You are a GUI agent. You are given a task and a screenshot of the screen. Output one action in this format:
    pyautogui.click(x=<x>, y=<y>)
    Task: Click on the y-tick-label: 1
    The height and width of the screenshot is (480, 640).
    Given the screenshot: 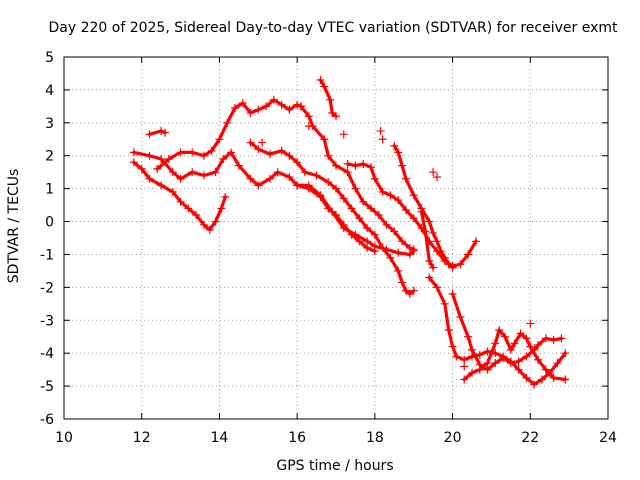 What is the action you would take?
    pyautogui.click(x=49, y=190)
    